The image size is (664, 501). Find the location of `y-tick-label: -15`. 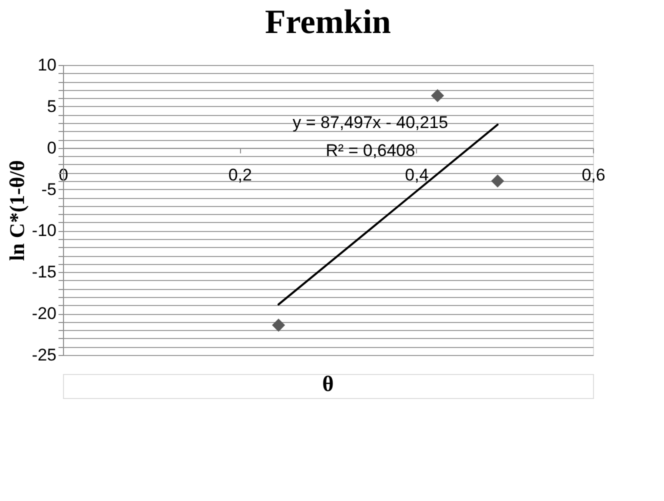

y-tick-label: -15 is located at coordinates (44, 272).